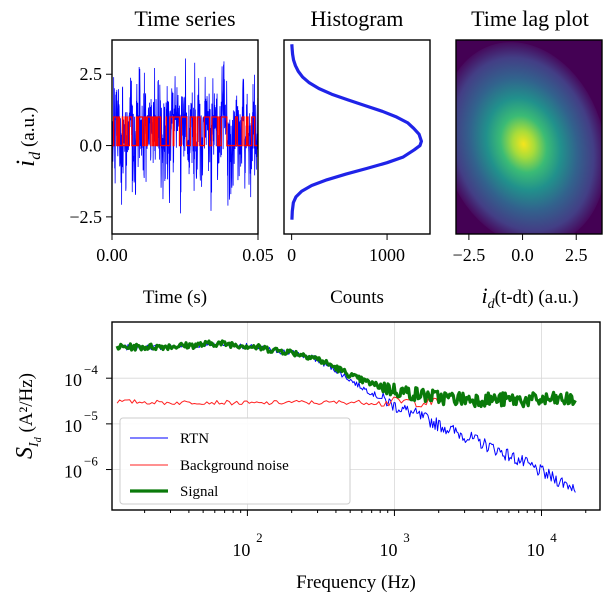  I want to click on time-lag-frame, so click(529, 137).